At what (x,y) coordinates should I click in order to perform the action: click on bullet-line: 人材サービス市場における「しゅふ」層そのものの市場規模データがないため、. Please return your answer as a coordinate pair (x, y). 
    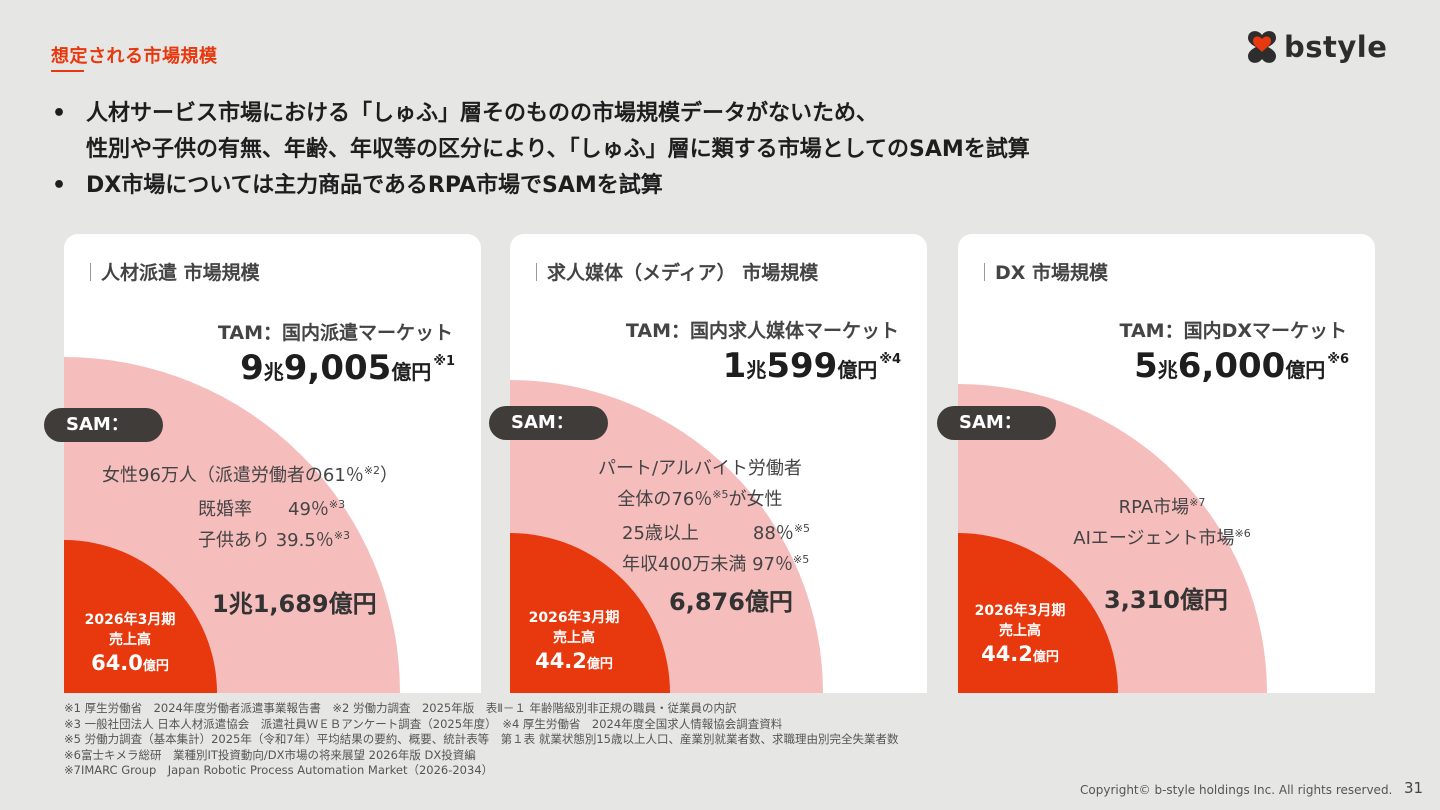
    Looking at the image, I should click on (482, 113).